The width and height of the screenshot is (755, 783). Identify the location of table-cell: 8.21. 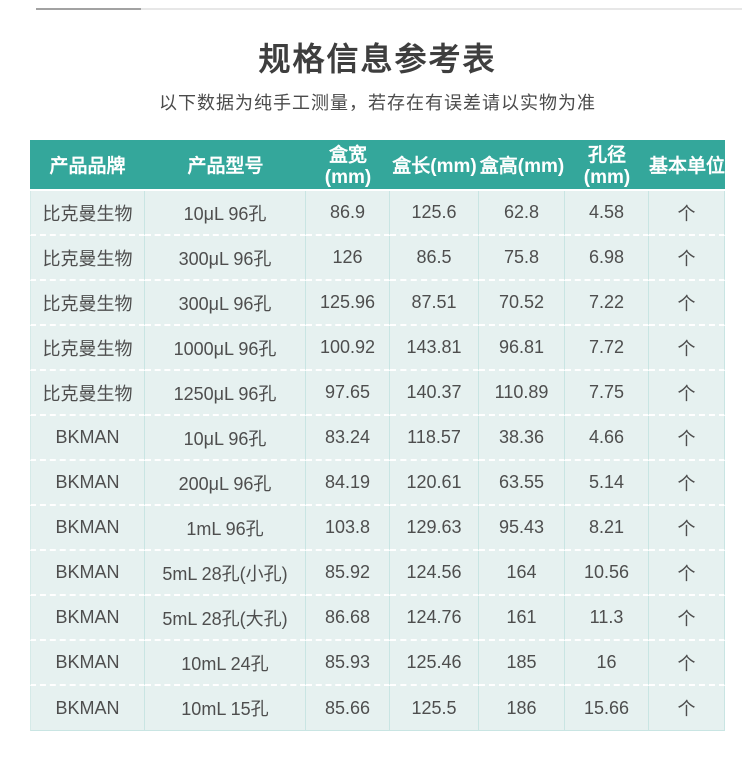
(607, 528).